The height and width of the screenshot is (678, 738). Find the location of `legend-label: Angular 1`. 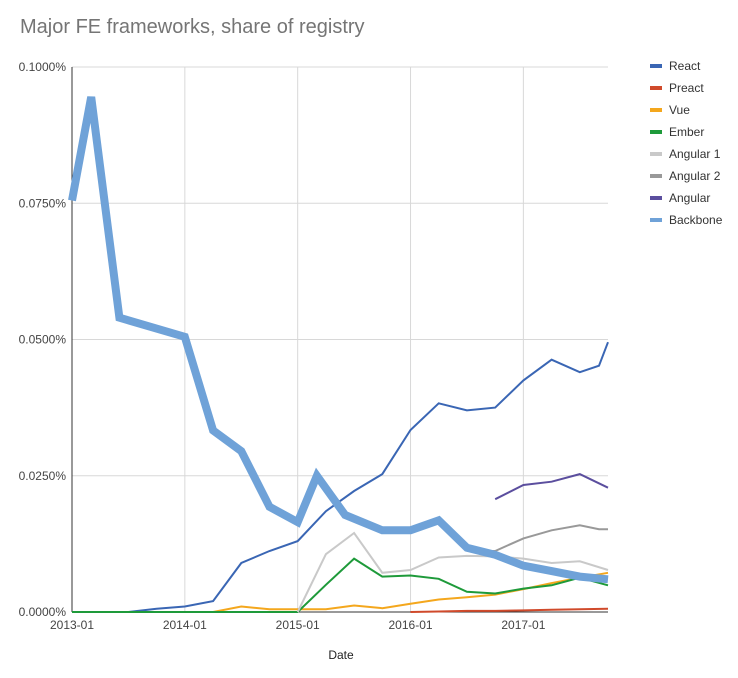

legend-label: Angular 1 is located at coordinates (695, 154).